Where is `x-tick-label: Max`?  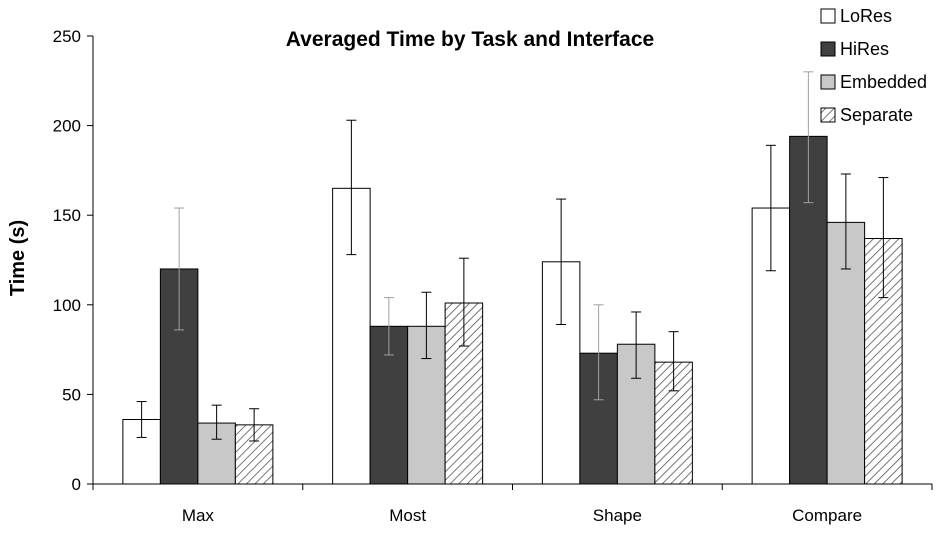 x-tick-label: Max is located at coordinates (198, 515).